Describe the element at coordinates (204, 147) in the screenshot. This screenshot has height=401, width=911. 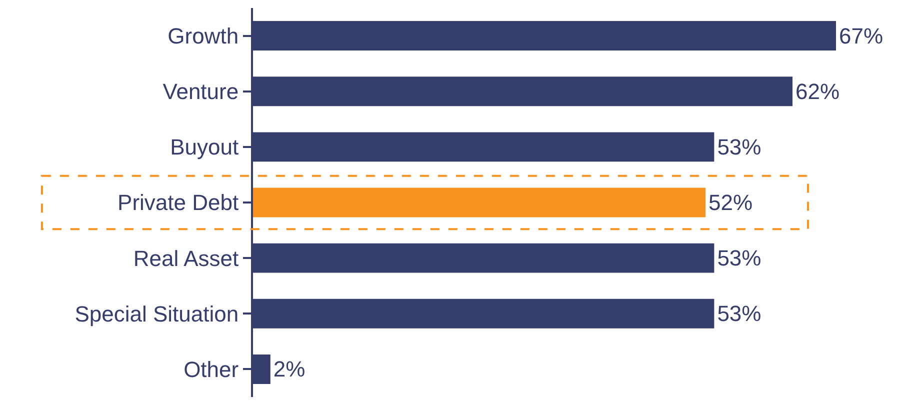
I see `y-tick-label: Buyout` at that location.